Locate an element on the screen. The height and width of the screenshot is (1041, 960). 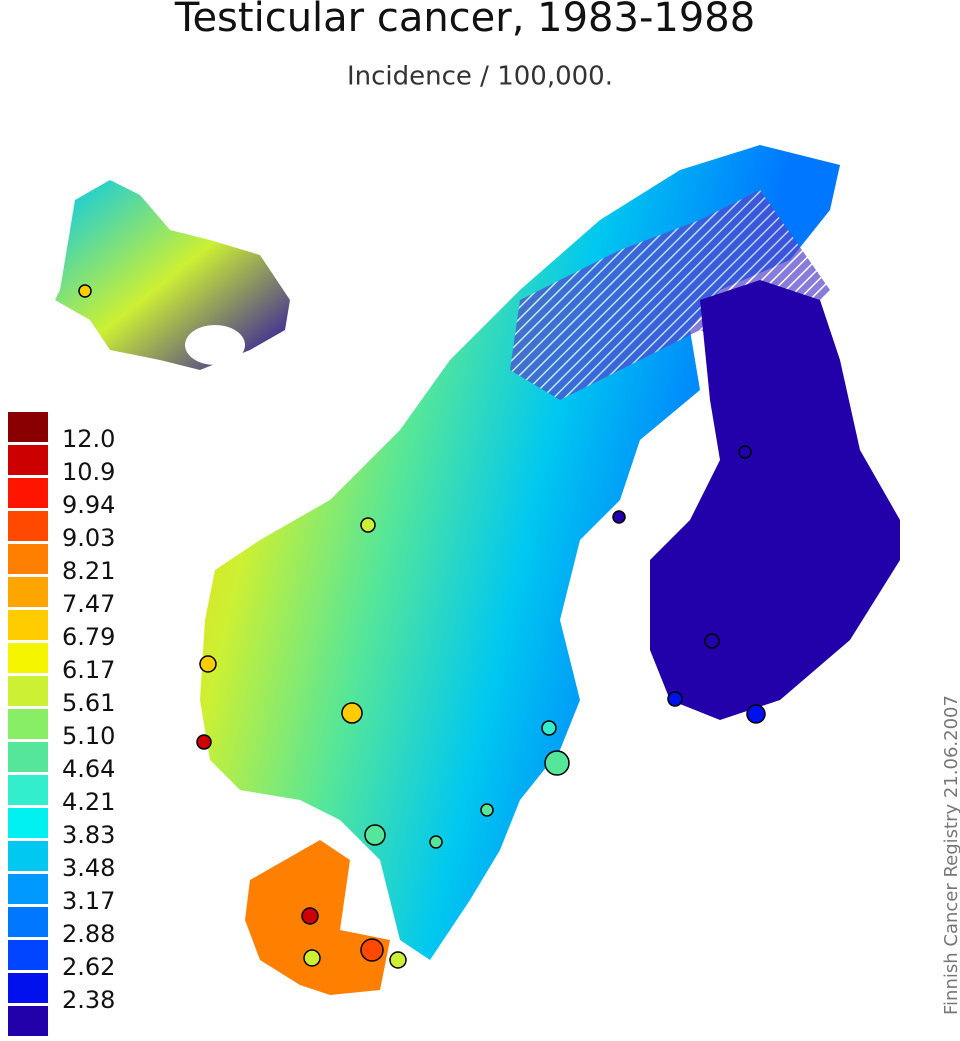
glacier is located at coordinates (215, 345).